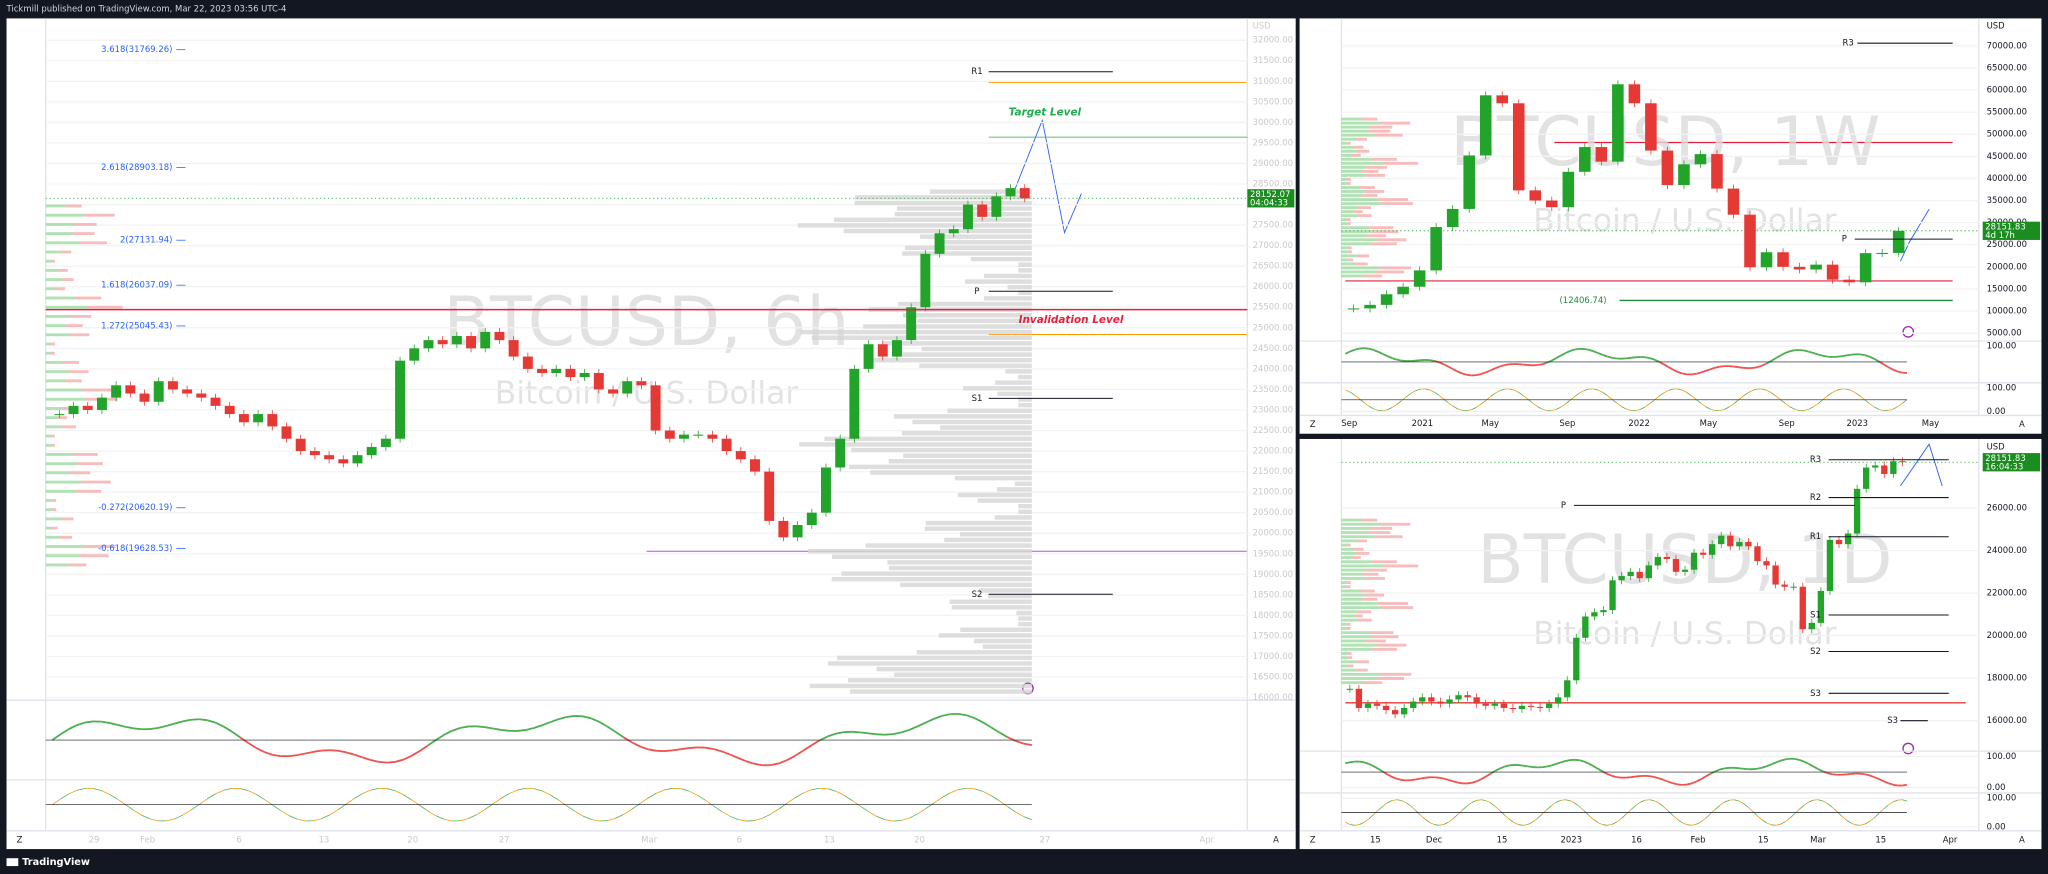 This screenshot has width=2048, height=874. I want to click on y-tick-label: 24000.00, so click(2007, 550).